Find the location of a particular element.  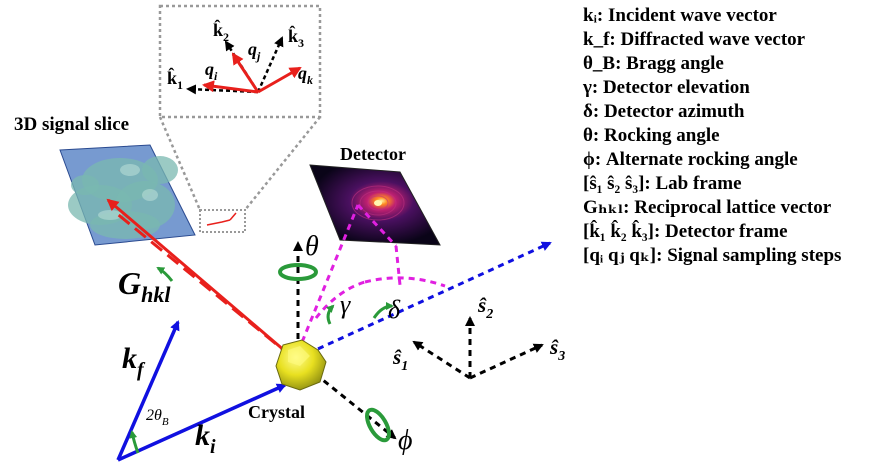

crystal is located at coordinates (301, 365).